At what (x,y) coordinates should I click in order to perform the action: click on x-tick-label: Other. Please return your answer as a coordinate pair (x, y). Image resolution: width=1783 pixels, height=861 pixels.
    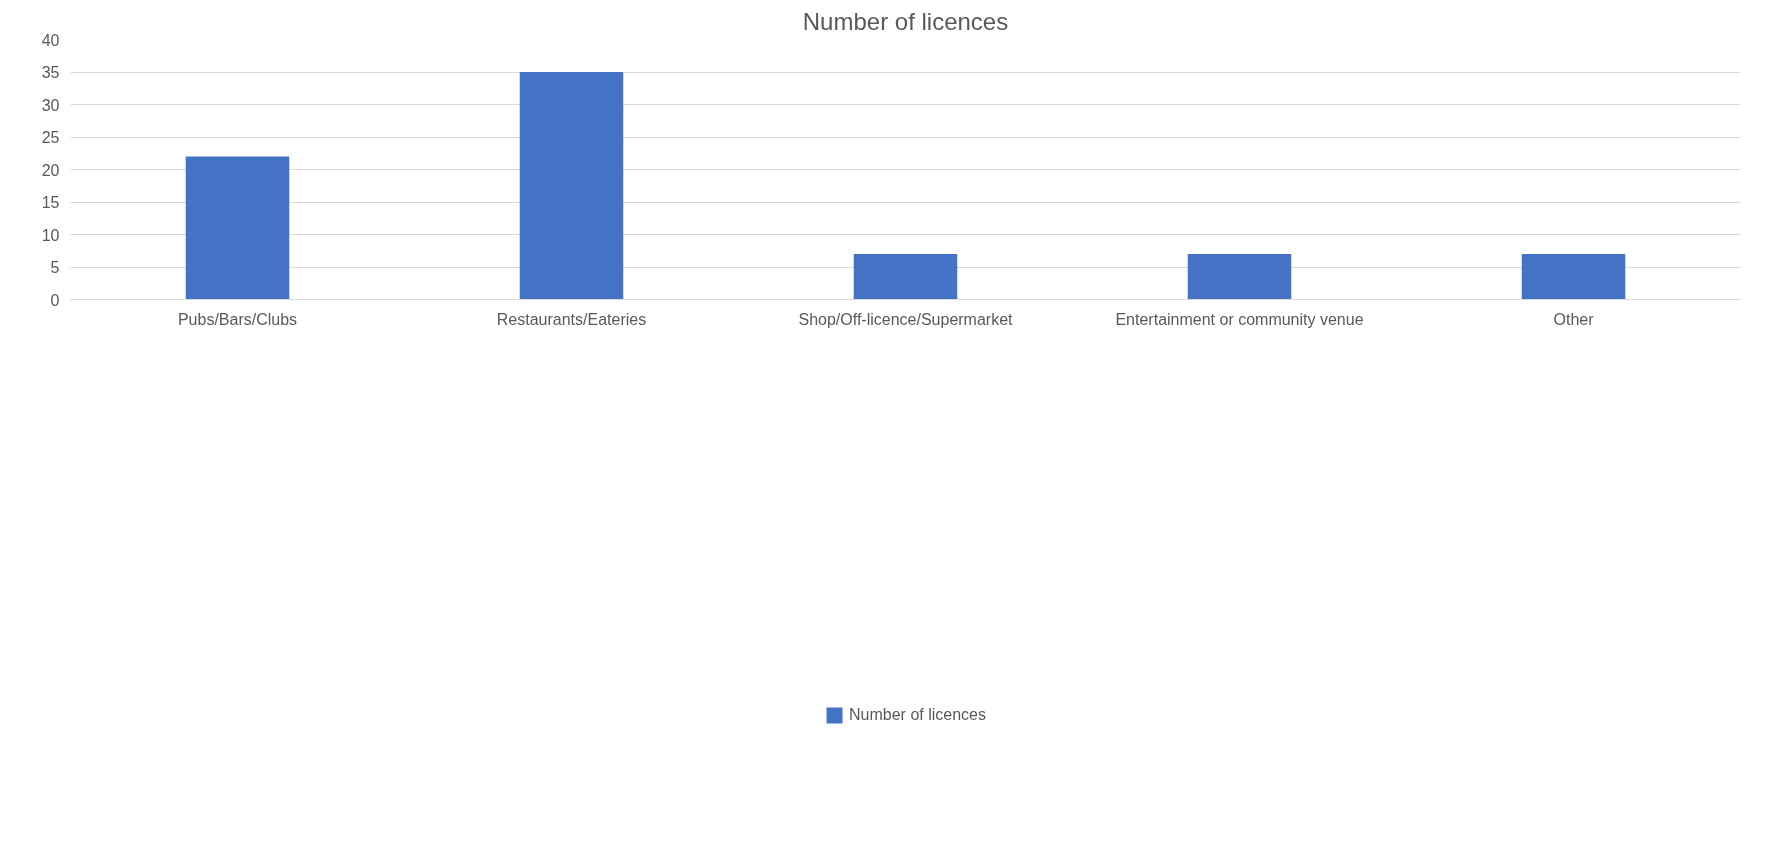
    Looking at the image, I should click on (1574, 319).